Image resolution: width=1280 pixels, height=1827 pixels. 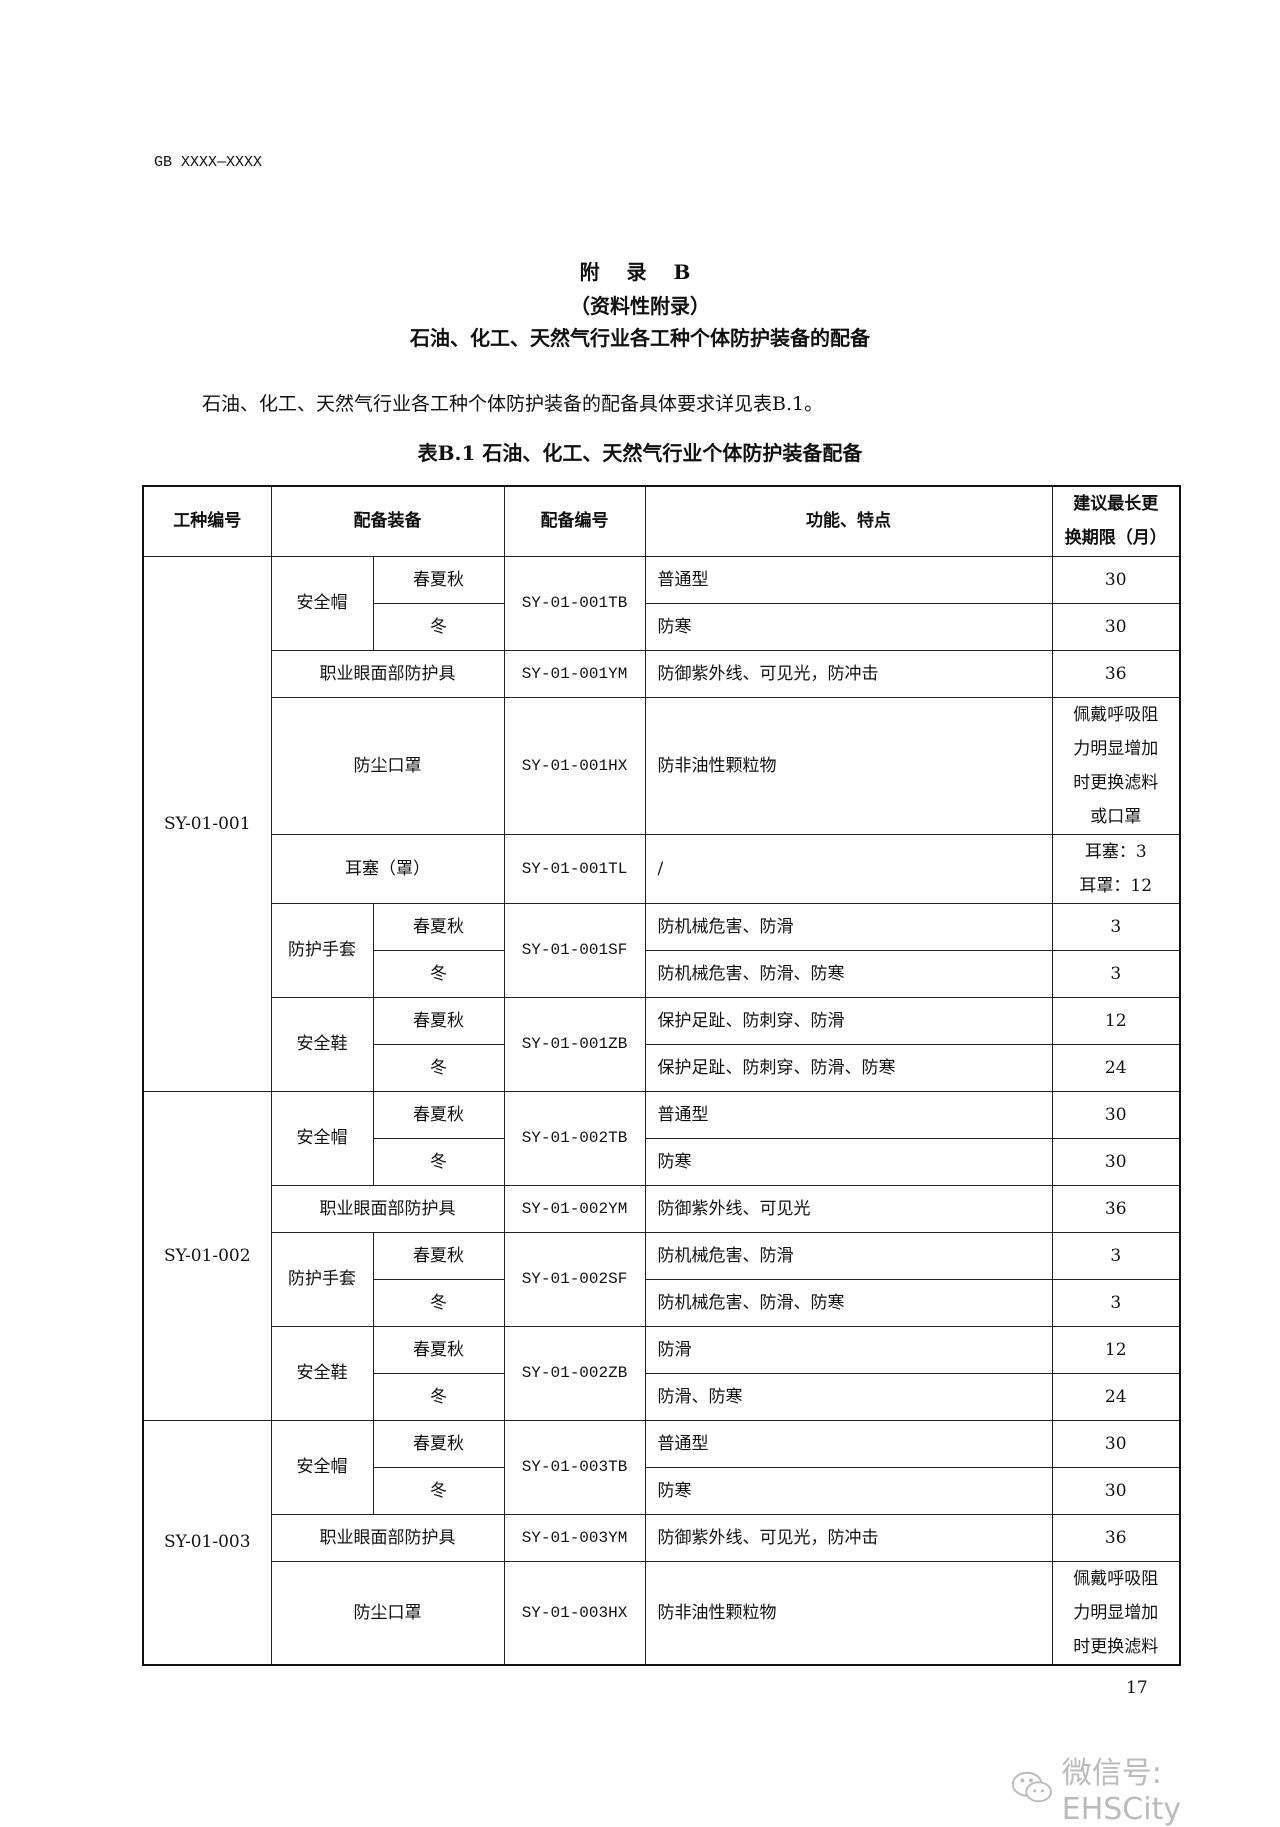 I want to click on watermark: 微信号: EHSCity, so click(x=1145, y=1787).